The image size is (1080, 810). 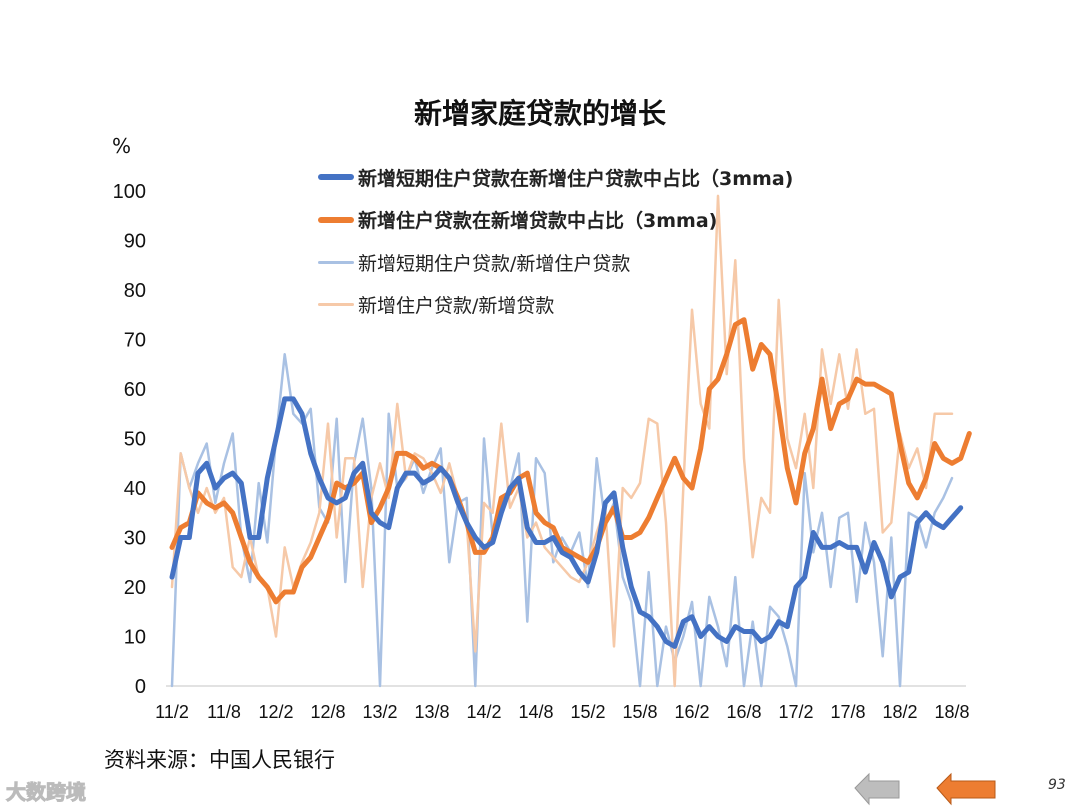 I want to click on chart-title: 新增家庭贷款的增长, so click(x=539, y=113).